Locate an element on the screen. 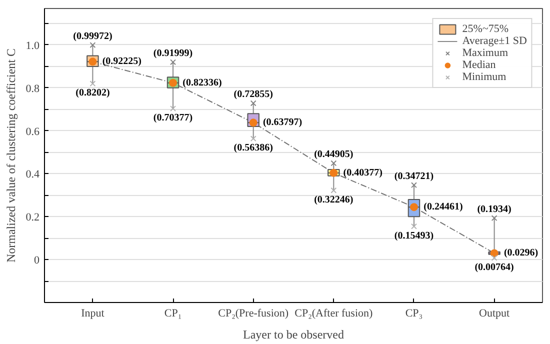 The height and width of the screenshot is (344, 550). annotation: (0.44905) is located at coordinates (334, 154).